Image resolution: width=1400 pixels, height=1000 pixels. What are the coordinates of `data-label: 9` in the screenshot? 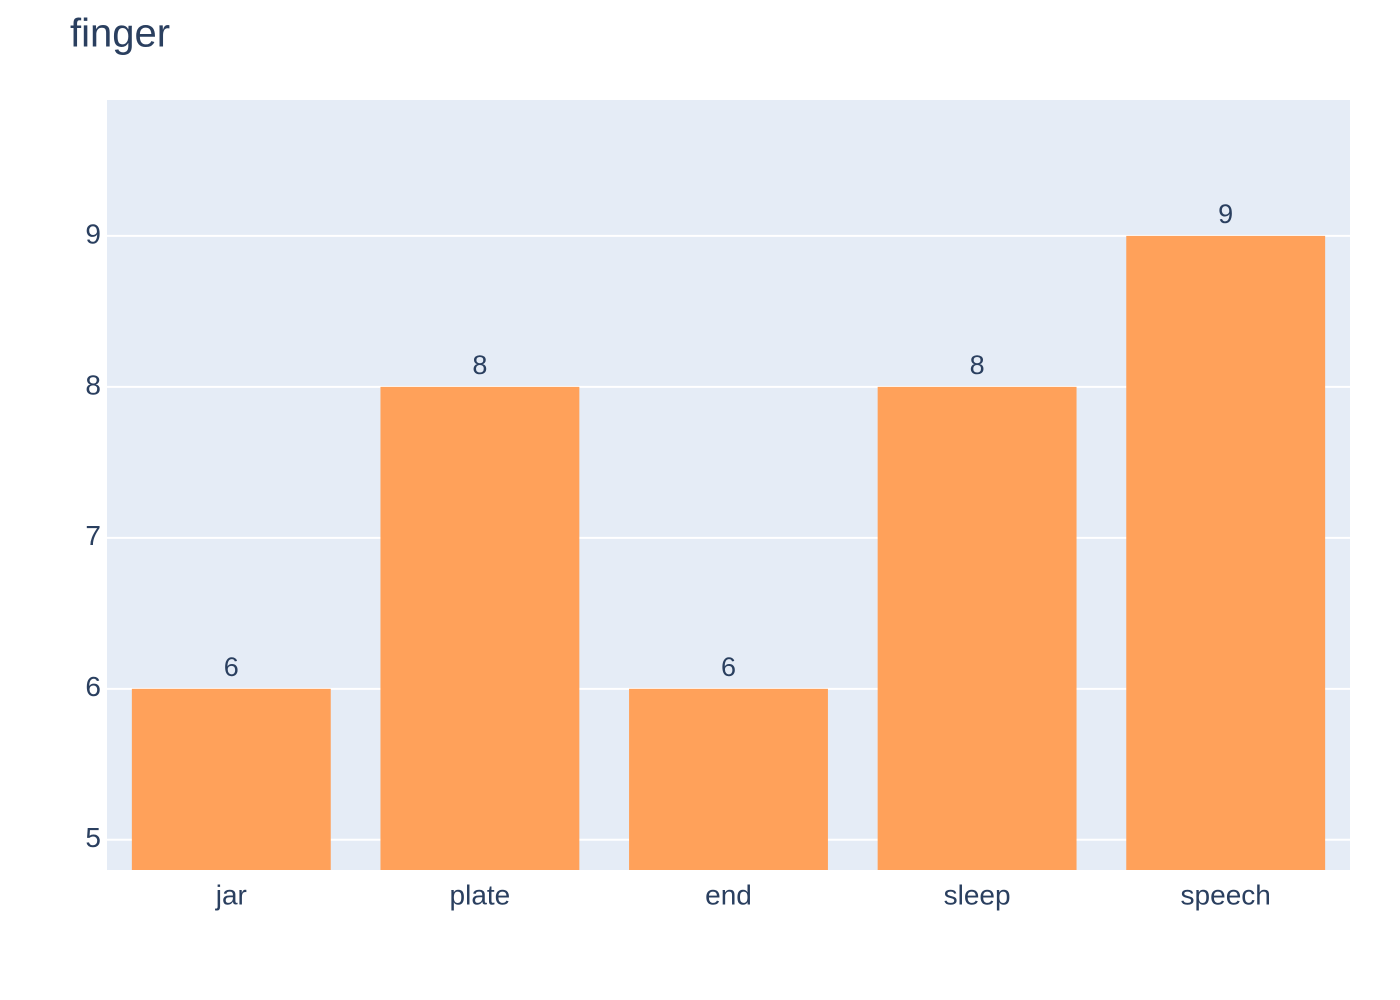 It's located at (1225, 214).